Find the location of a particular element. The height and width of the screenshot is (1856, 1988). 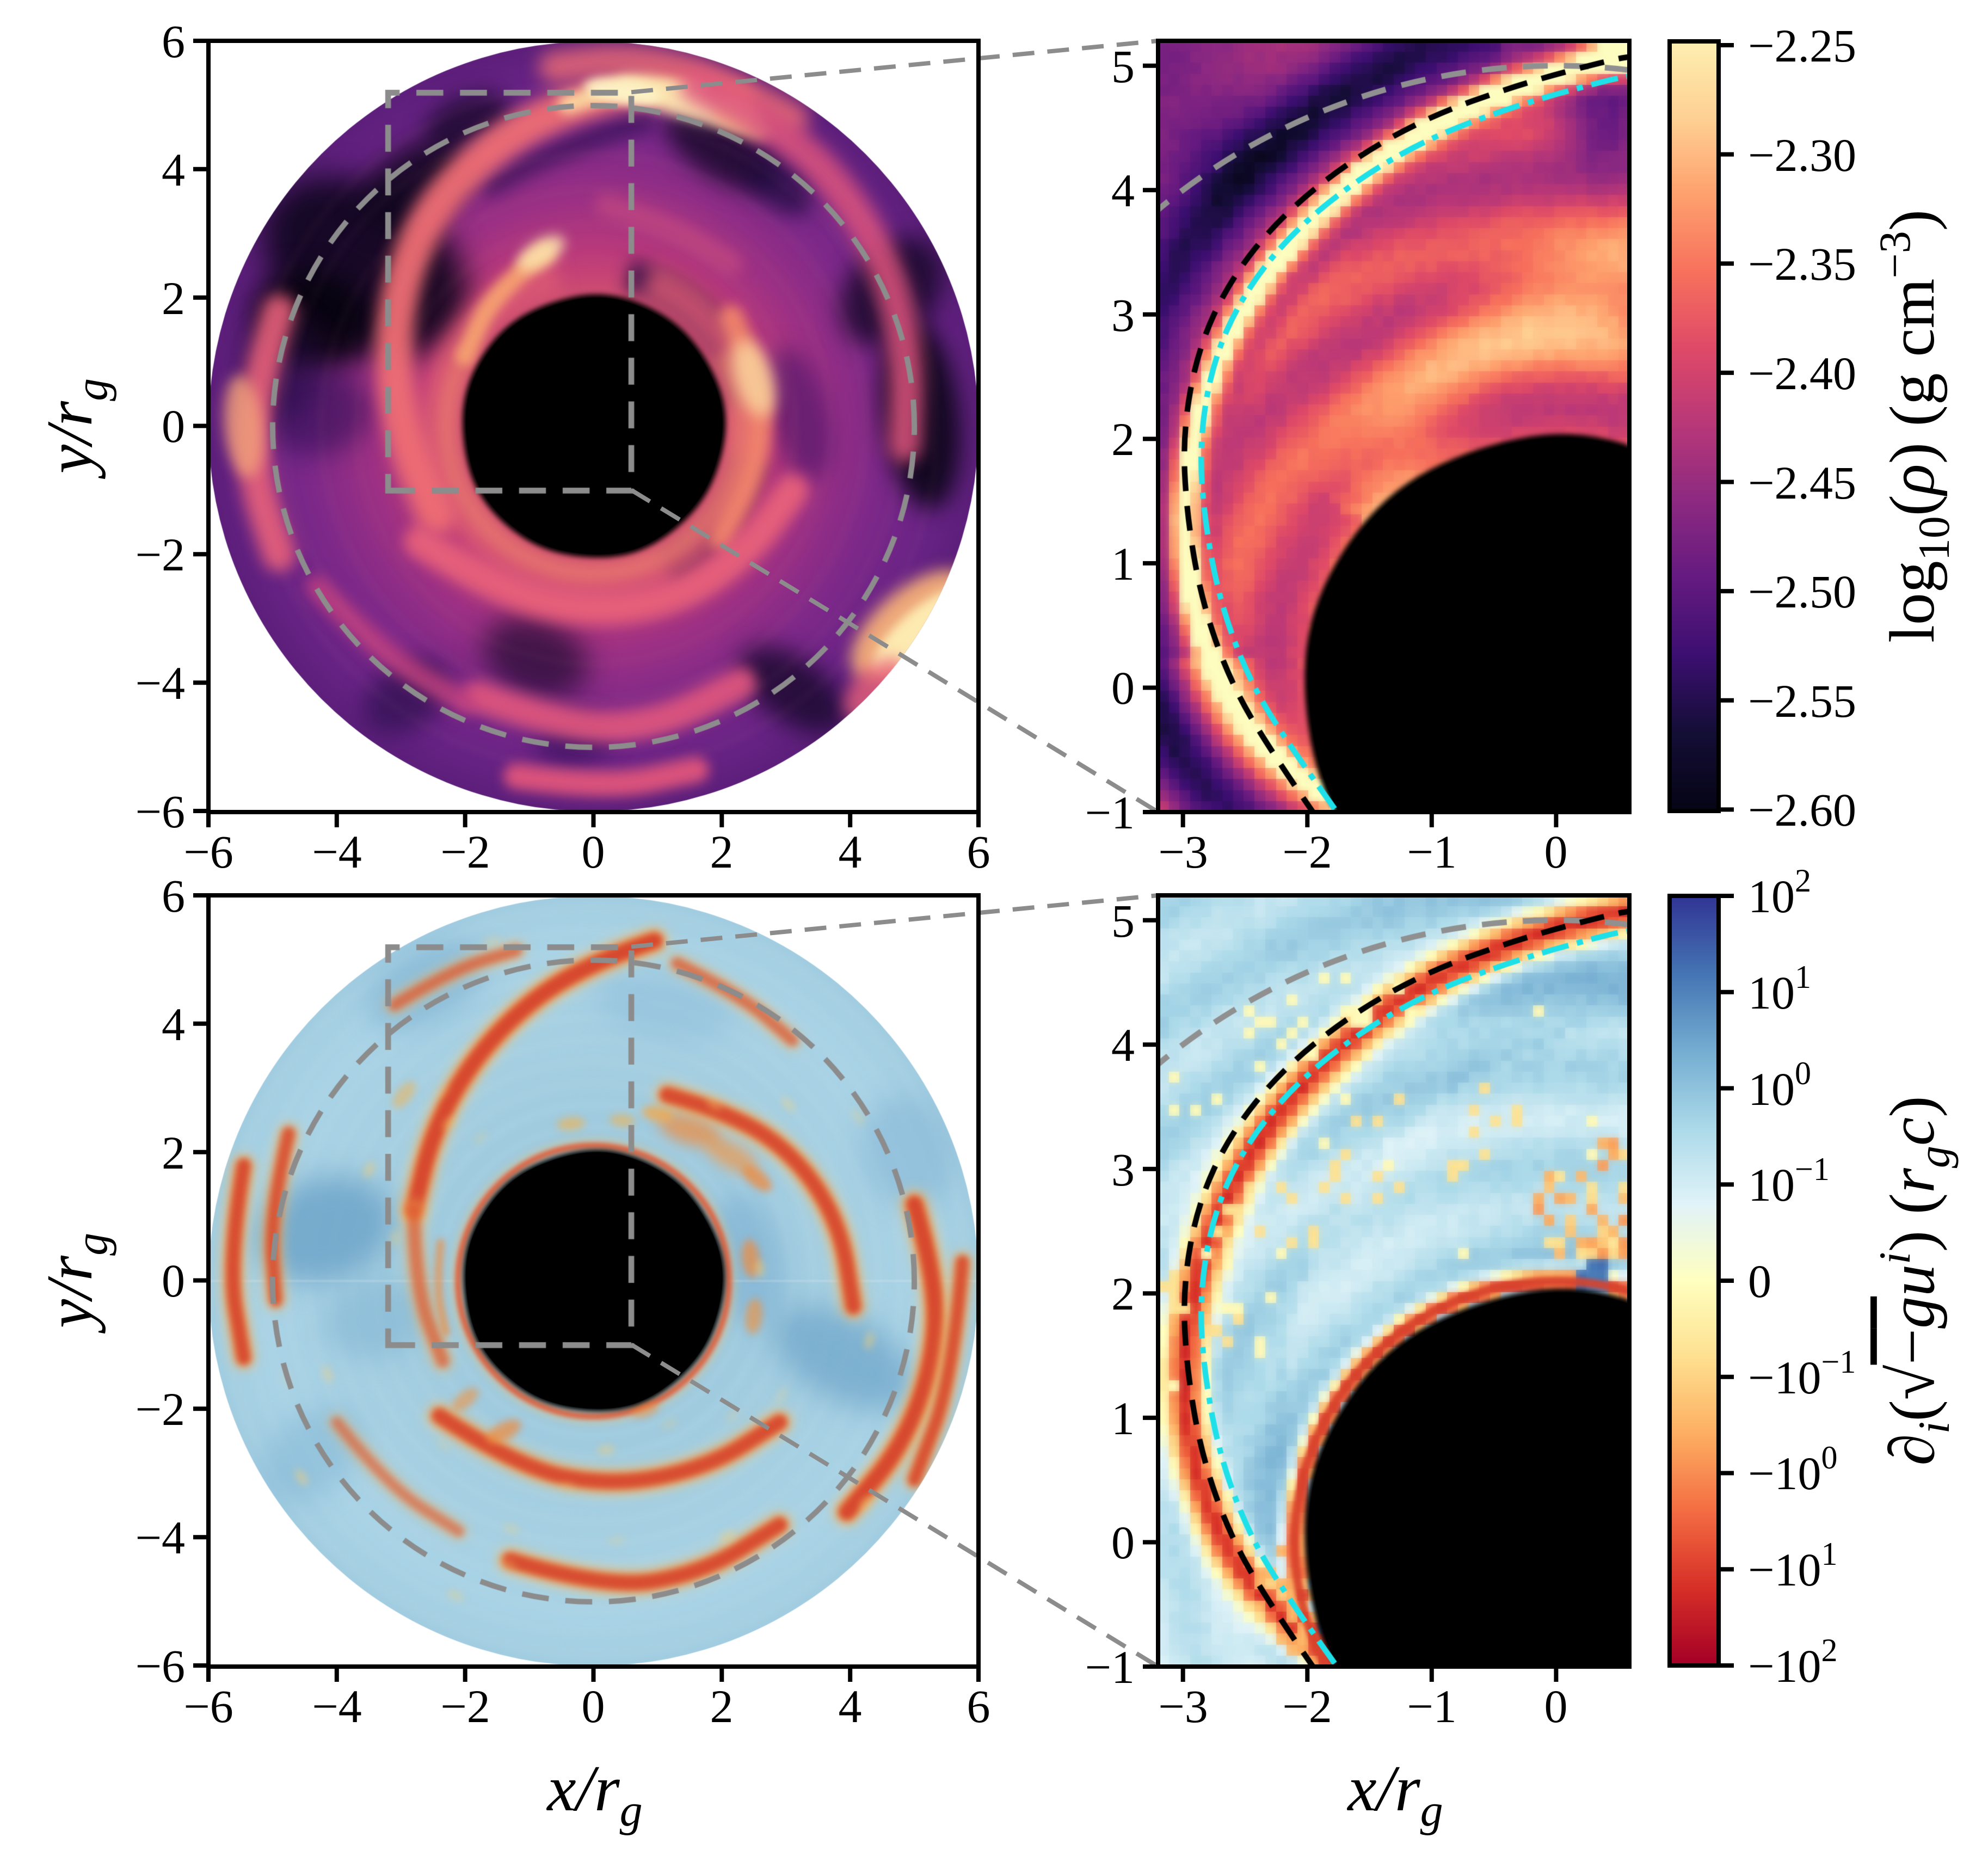

svg-text: 10² is located at coordinates (1780, 893).